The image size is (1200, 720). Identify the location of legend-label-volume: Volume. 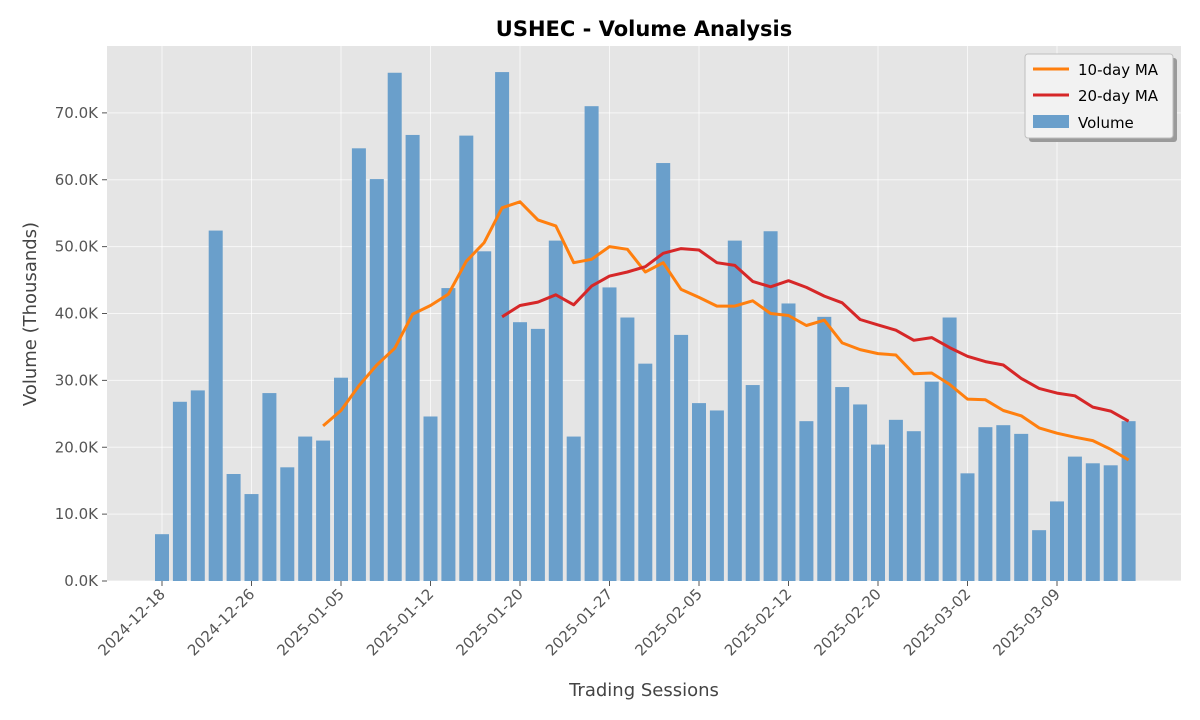
(1106, 123).